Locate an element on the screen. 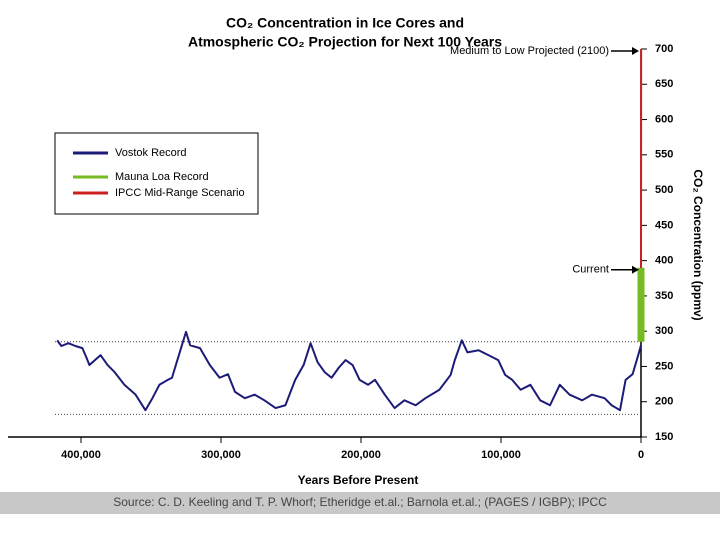 This screenshot has width=720, height=545. y-axis-label: CO₂ Concentration (ppmv) is located at coordinates (698, 244).